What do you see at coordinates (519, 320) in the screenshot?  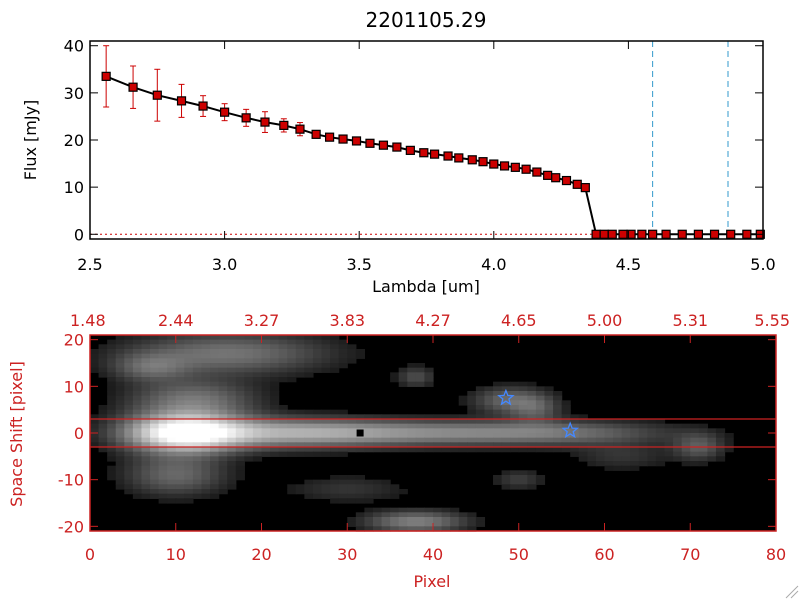 I see `wavelength-tick-label: 4.65` at bounding box center [519, 320].